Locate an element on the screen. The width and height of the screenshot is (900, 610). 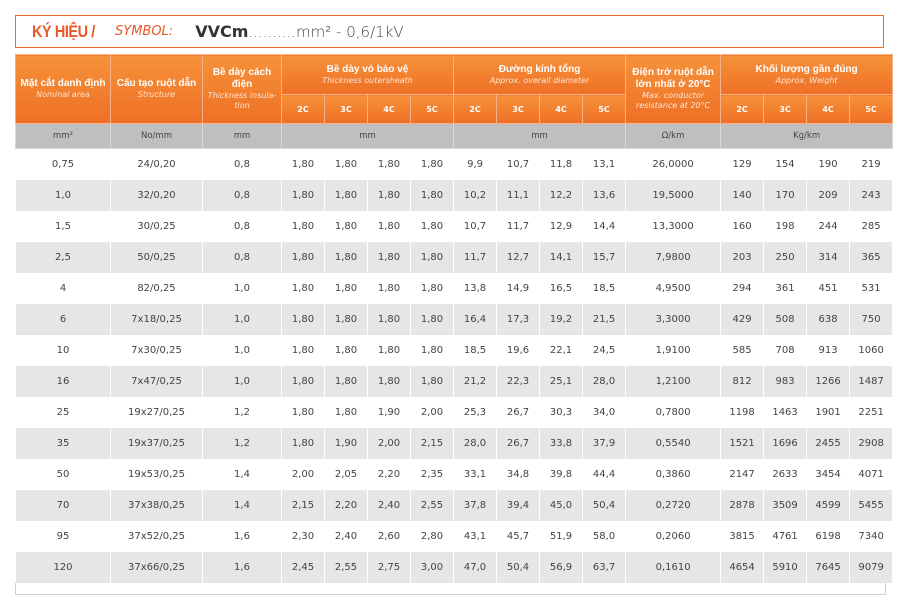
header-resistance-en: Max. conductor resistance at 20°C is located at coordinates (673, 100).